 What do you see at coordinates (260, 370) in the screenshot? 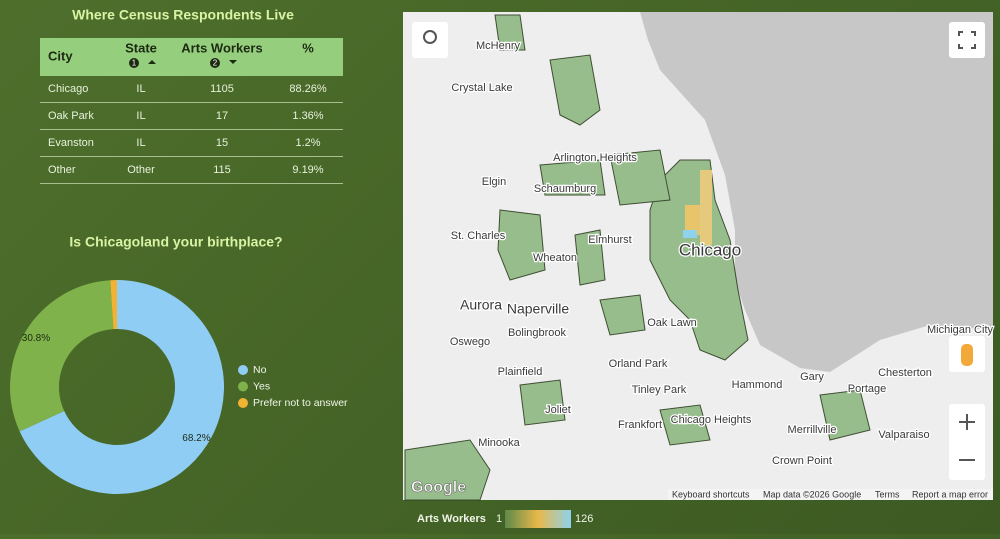
I see `legend-label: No` at bounding box center [260, 370].